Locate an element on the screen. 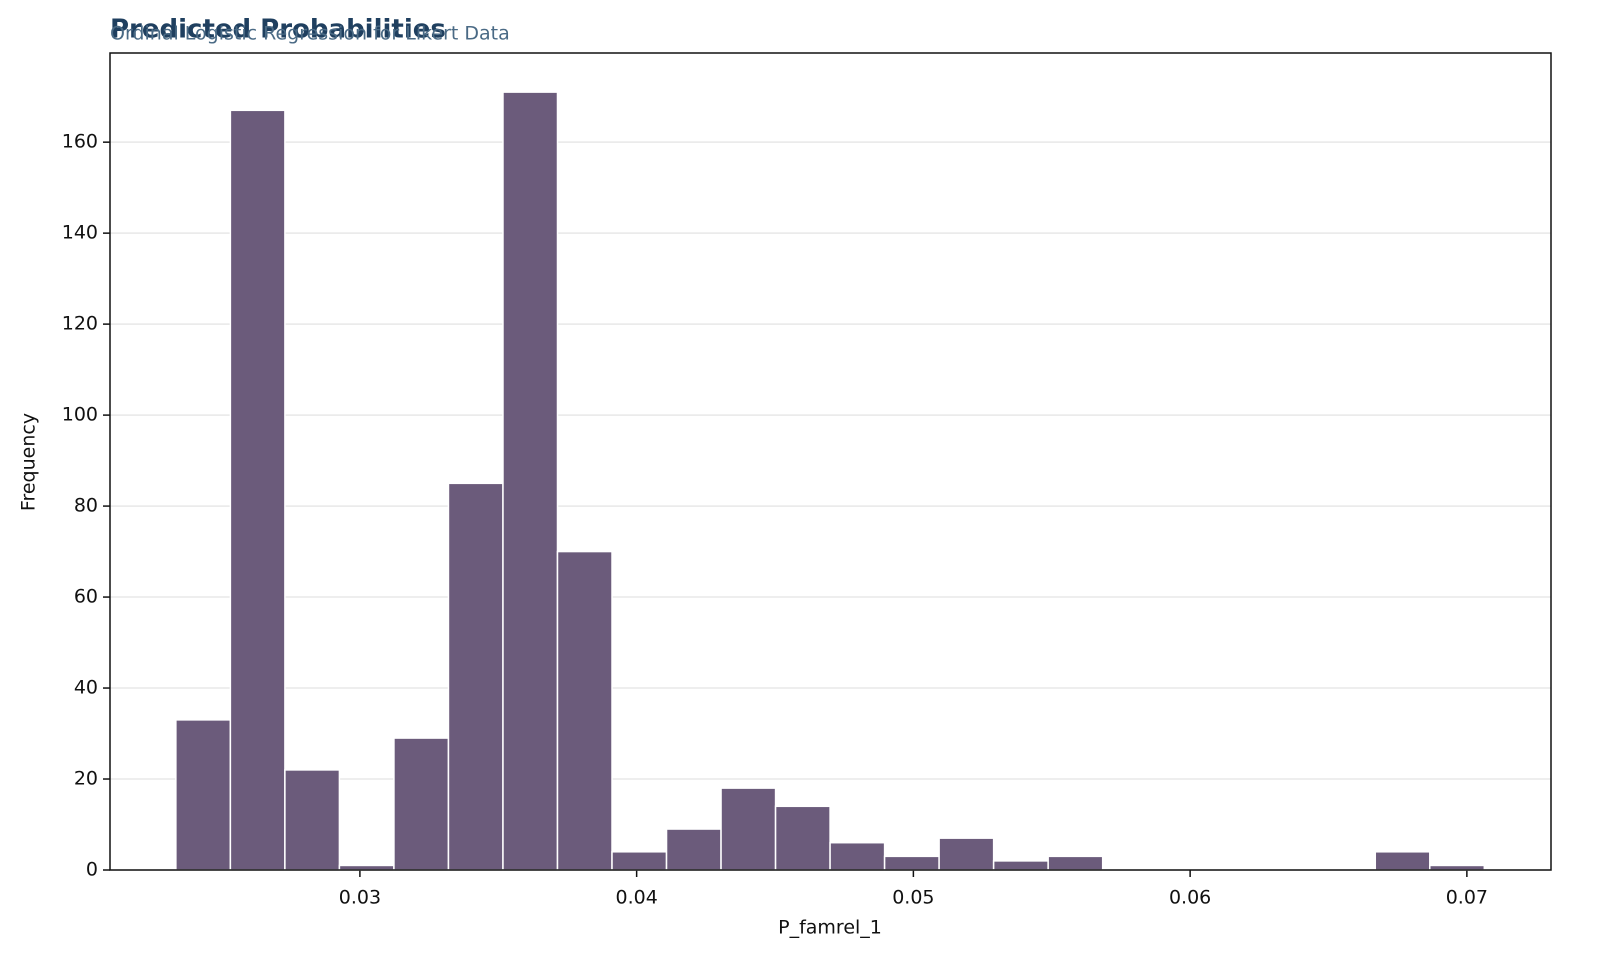  x-tick-label: 0.07 is located at coordinates (1467, 898).